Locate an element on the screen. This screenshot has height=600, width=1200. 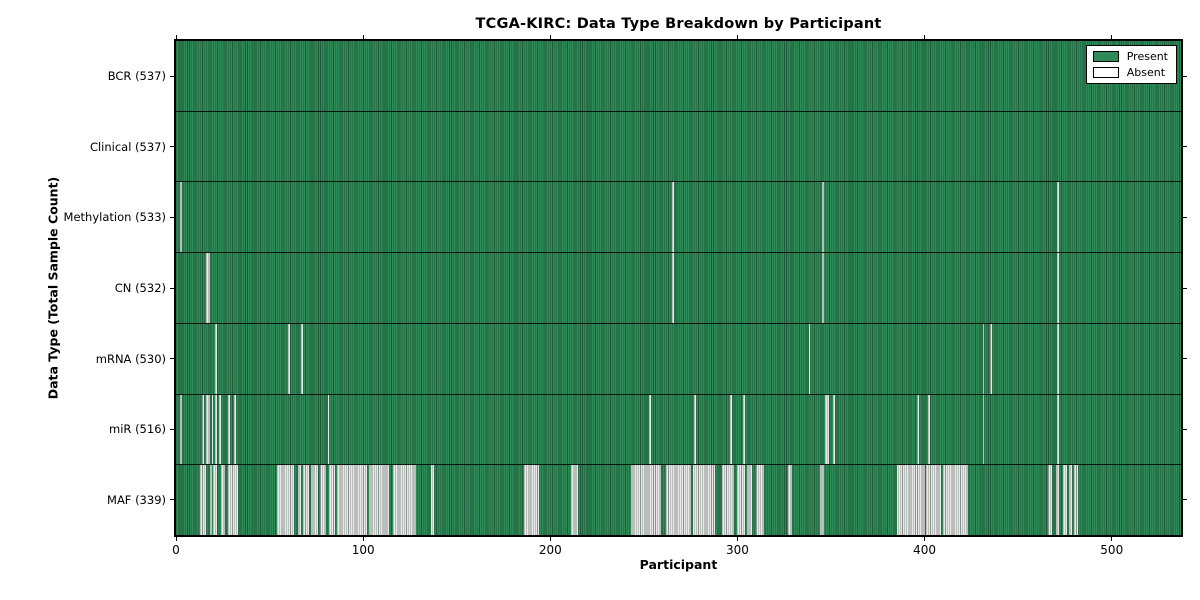
legend-item-absent: Absent is located at coordinates (1130, 72).